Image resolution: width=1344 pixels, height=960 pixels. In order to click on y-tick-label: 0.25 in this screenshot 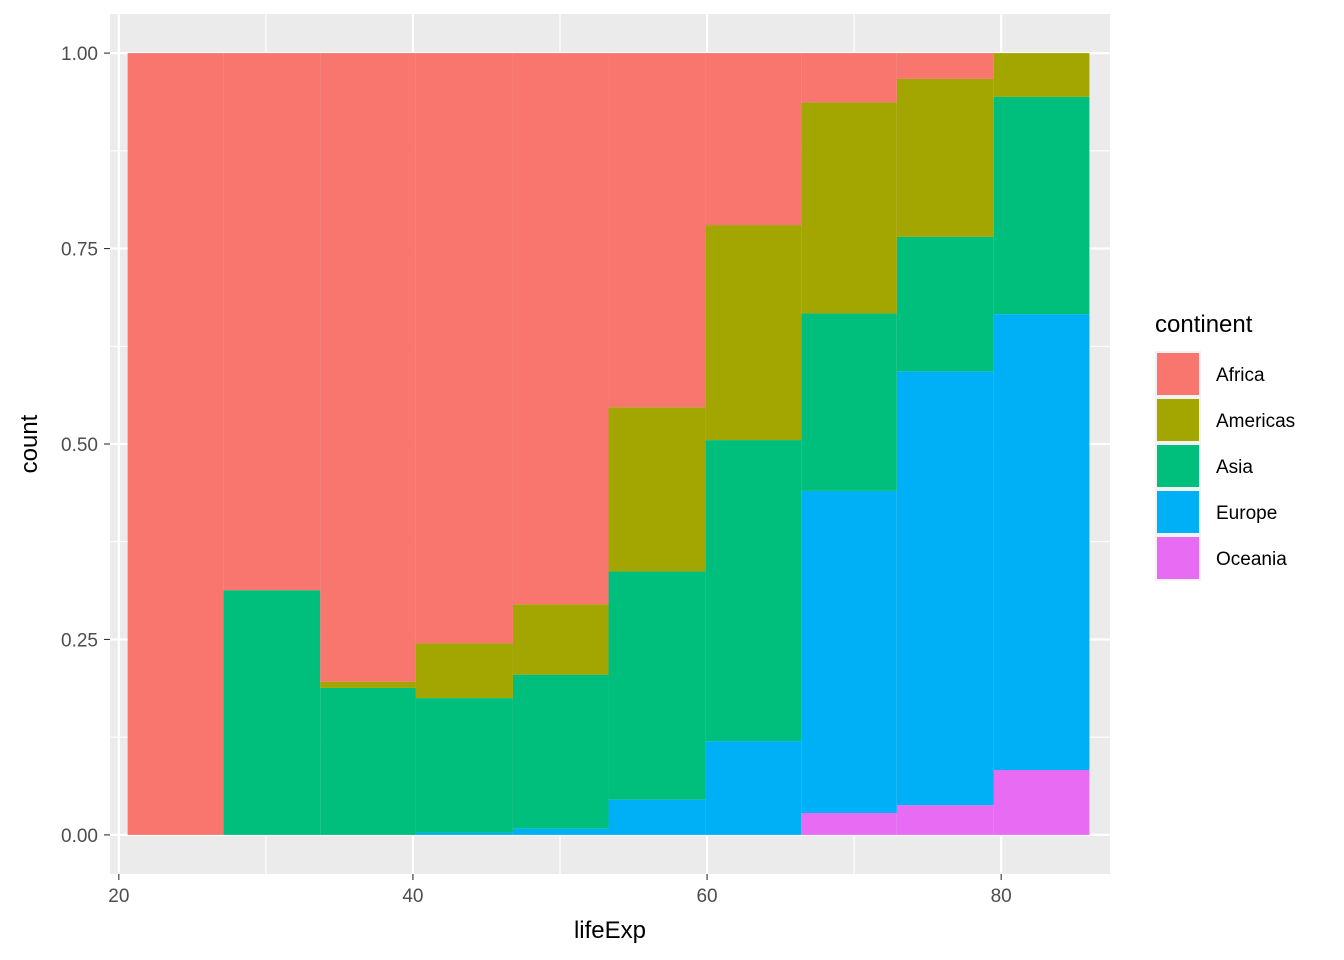, I will do `click(79, 640)`.